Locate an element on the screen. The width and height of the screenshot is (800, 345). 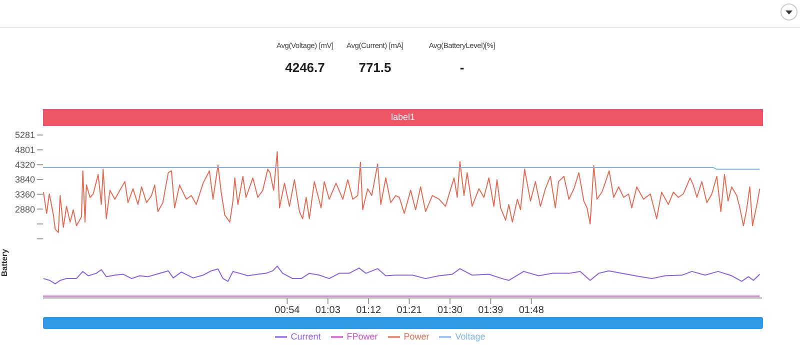
y-tick-label: 5281 is located at coordinates (24, 135).